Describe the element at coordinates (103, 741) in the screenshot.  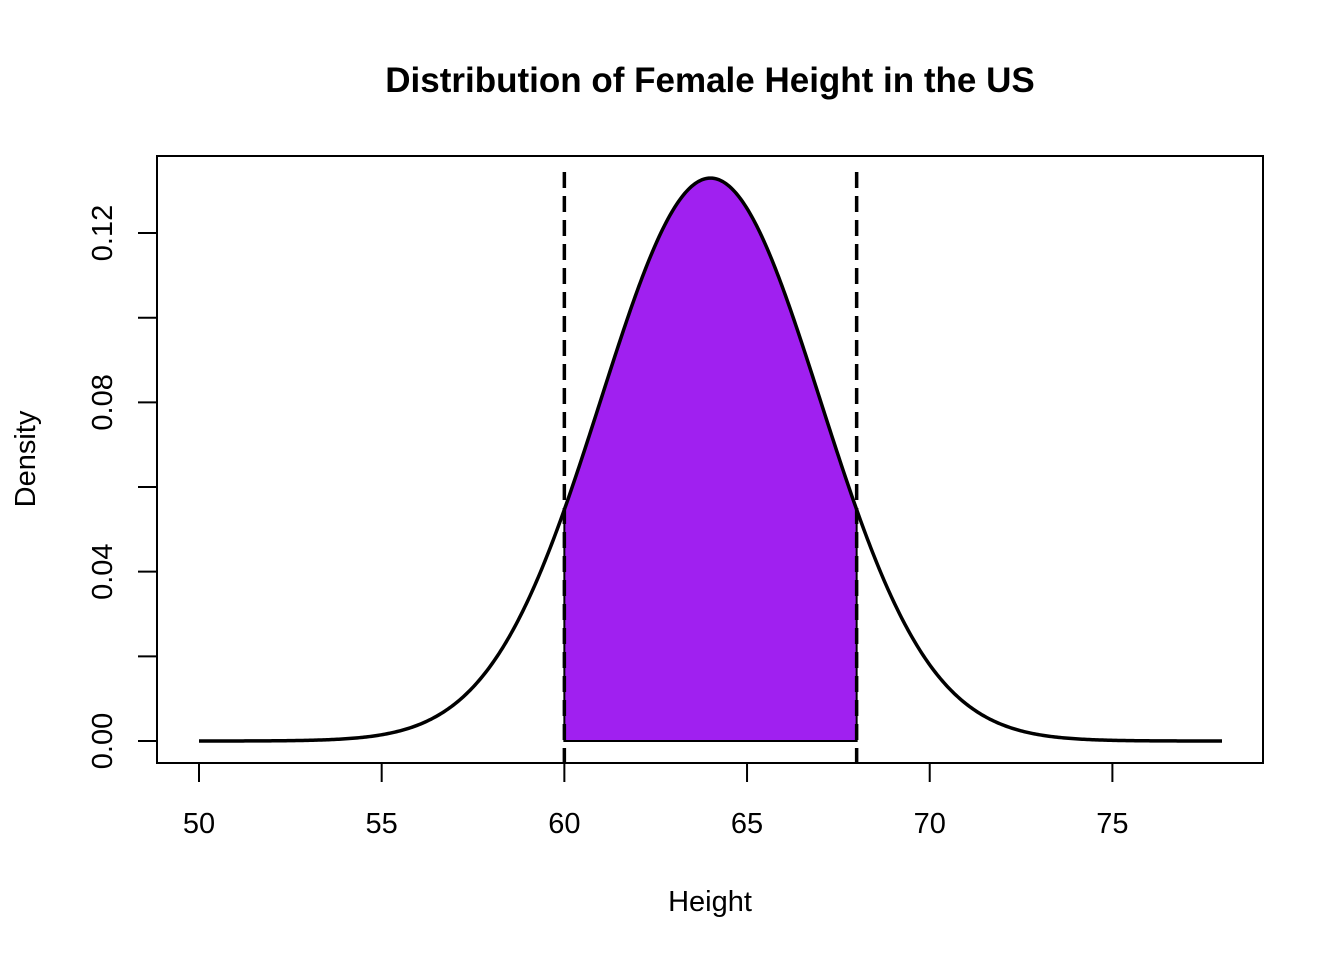
I see `y-tick-label: 0.00` at that location.